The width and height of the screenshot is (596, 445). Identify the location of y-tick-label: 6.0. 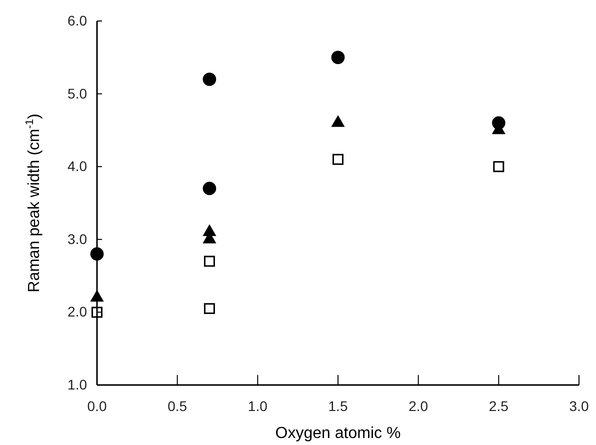
(78, 20).